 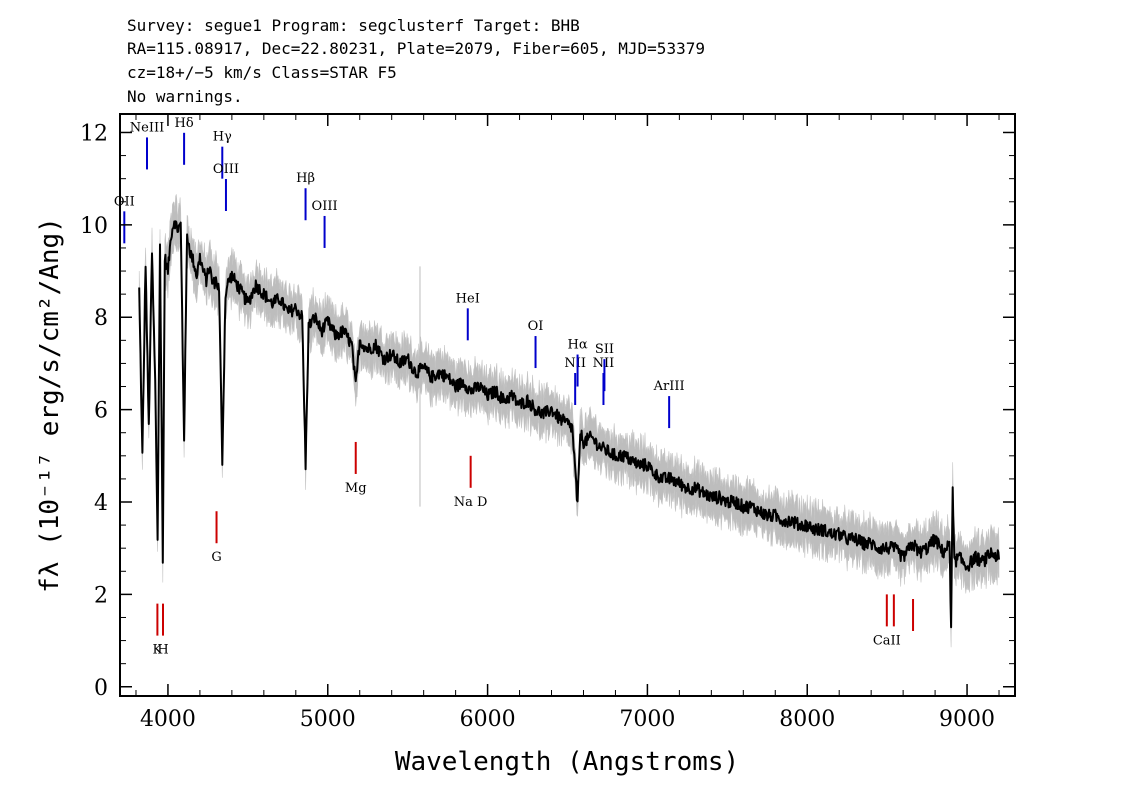 I want to click on y-tick-label: 2, so click(x=101, y=595).